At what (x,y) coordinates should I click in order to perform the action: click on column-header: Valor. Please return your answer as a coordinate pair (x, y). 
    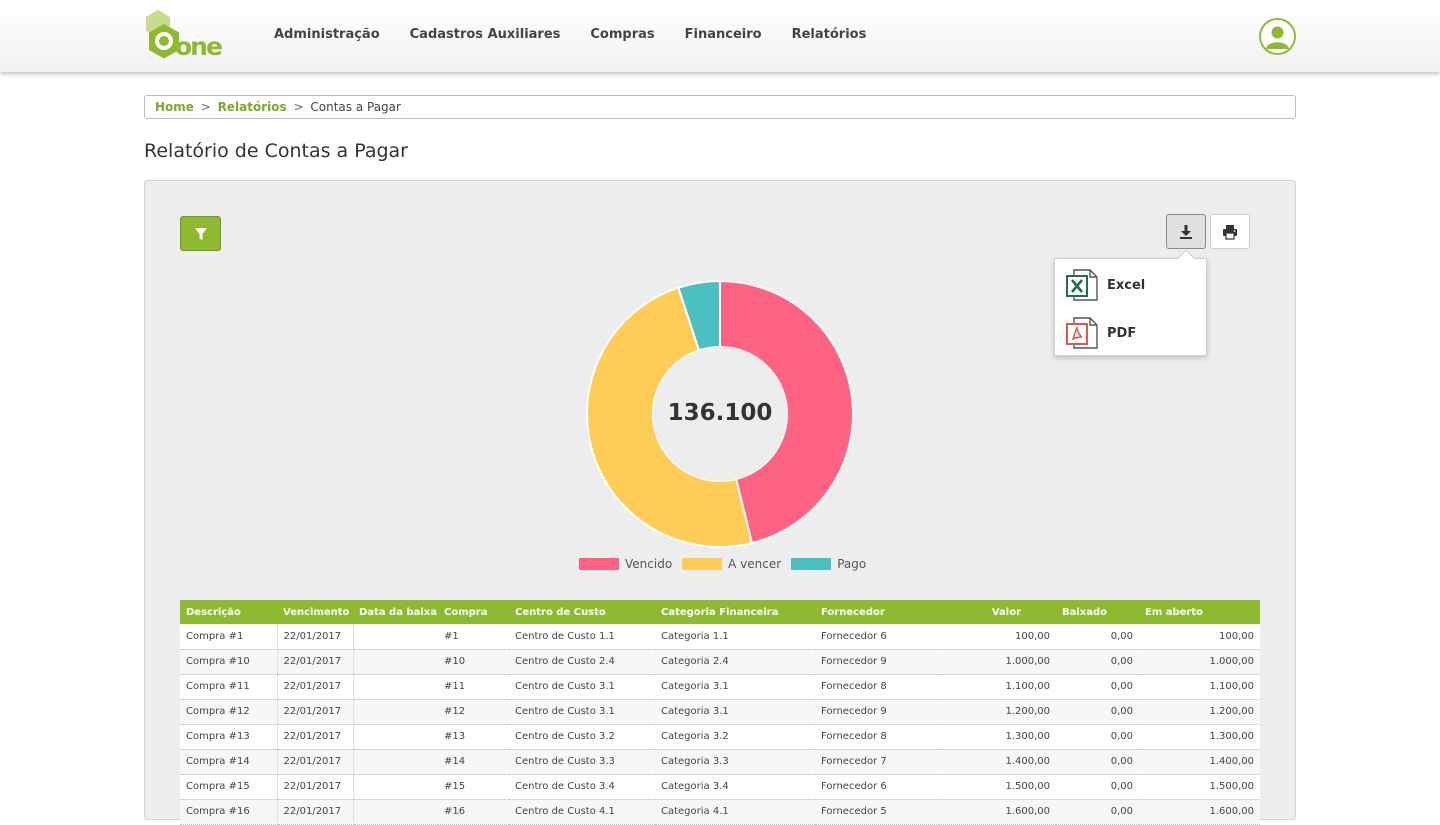
    Looking at the image, I should click on (997, 612).